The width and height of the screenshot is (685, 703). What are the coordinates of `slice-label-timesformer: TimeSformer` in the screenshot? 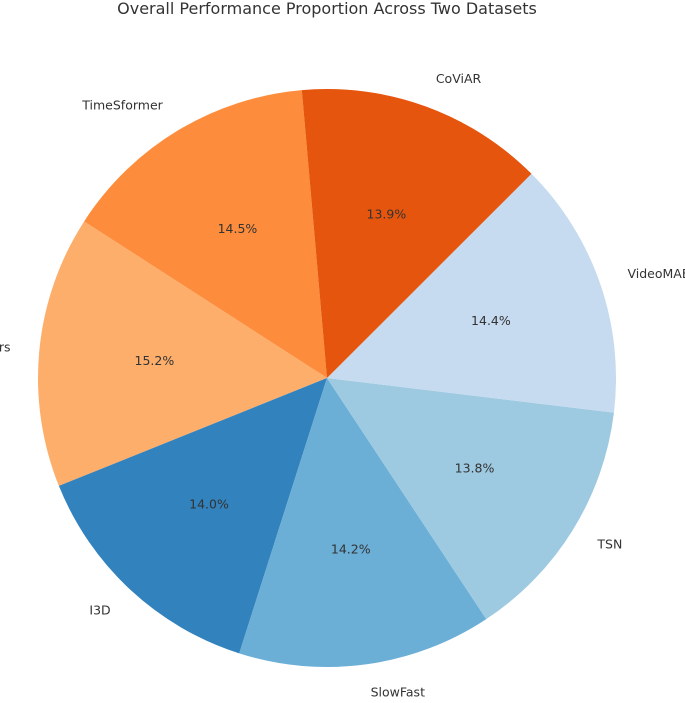 It's located at (122, 104).